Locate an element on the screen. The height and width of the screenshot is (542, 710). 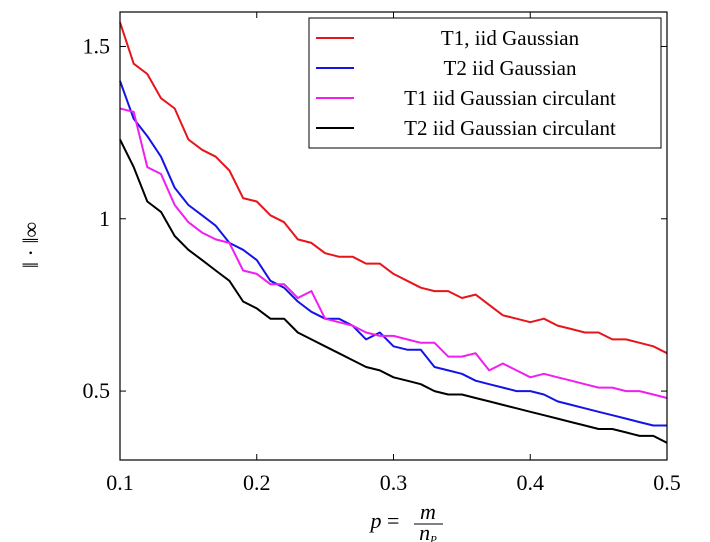
x-tick-label: 0.2 is located at coordinates (257, 482).